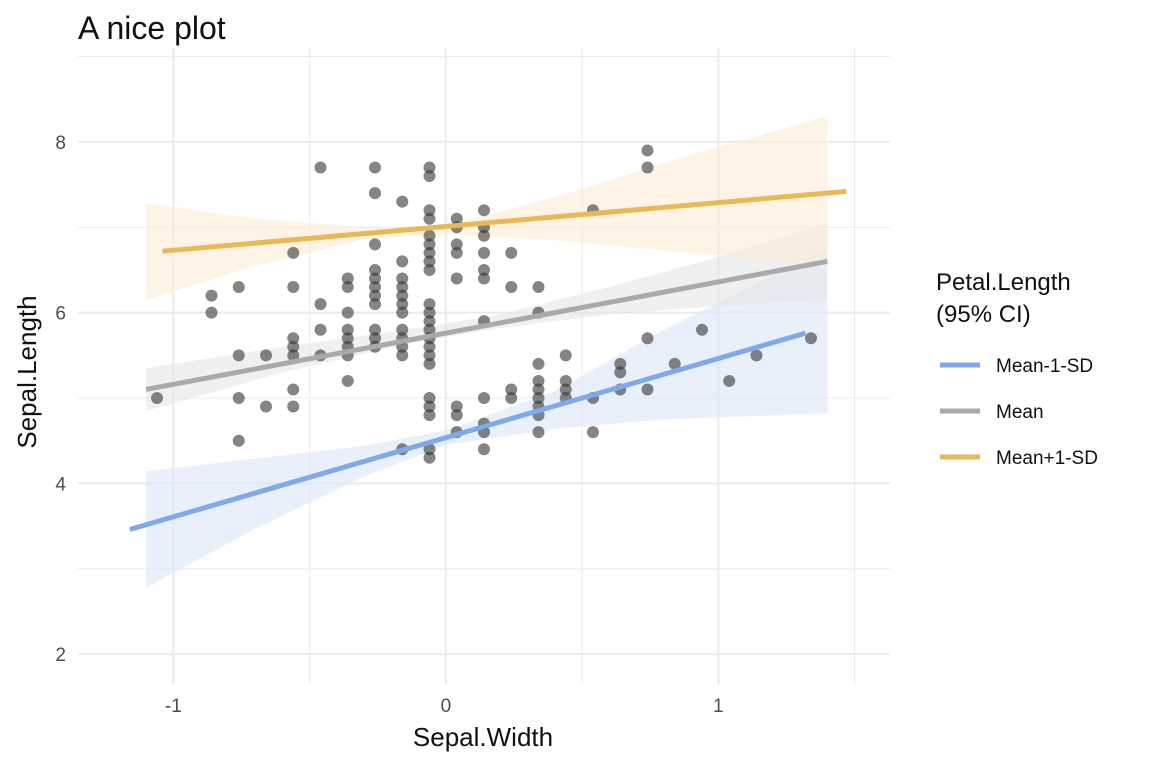  What do you see at coordinates (446, 706) in the screenshot?
I see `x-tick-label: 0` at bounding box center [446, 706].